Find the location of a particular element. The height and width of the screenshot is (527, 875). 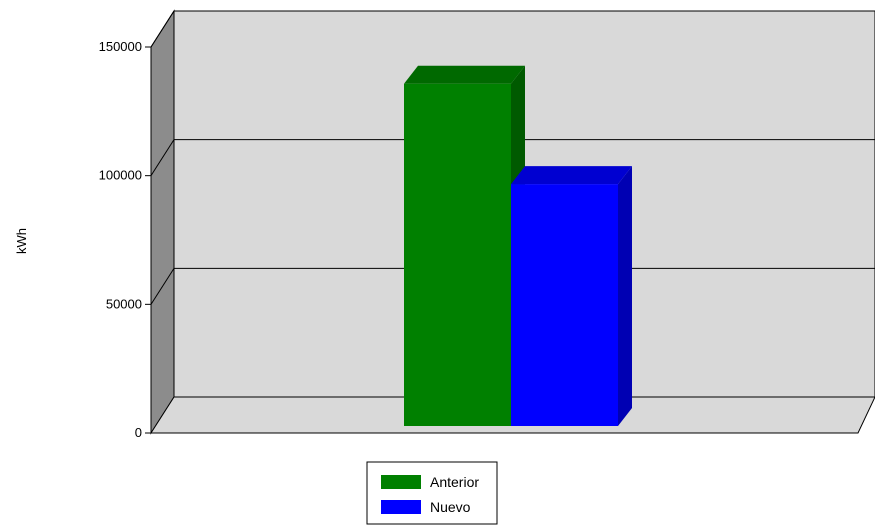

legend-label-anterior: Anterior is located at coordinates (454, 482).